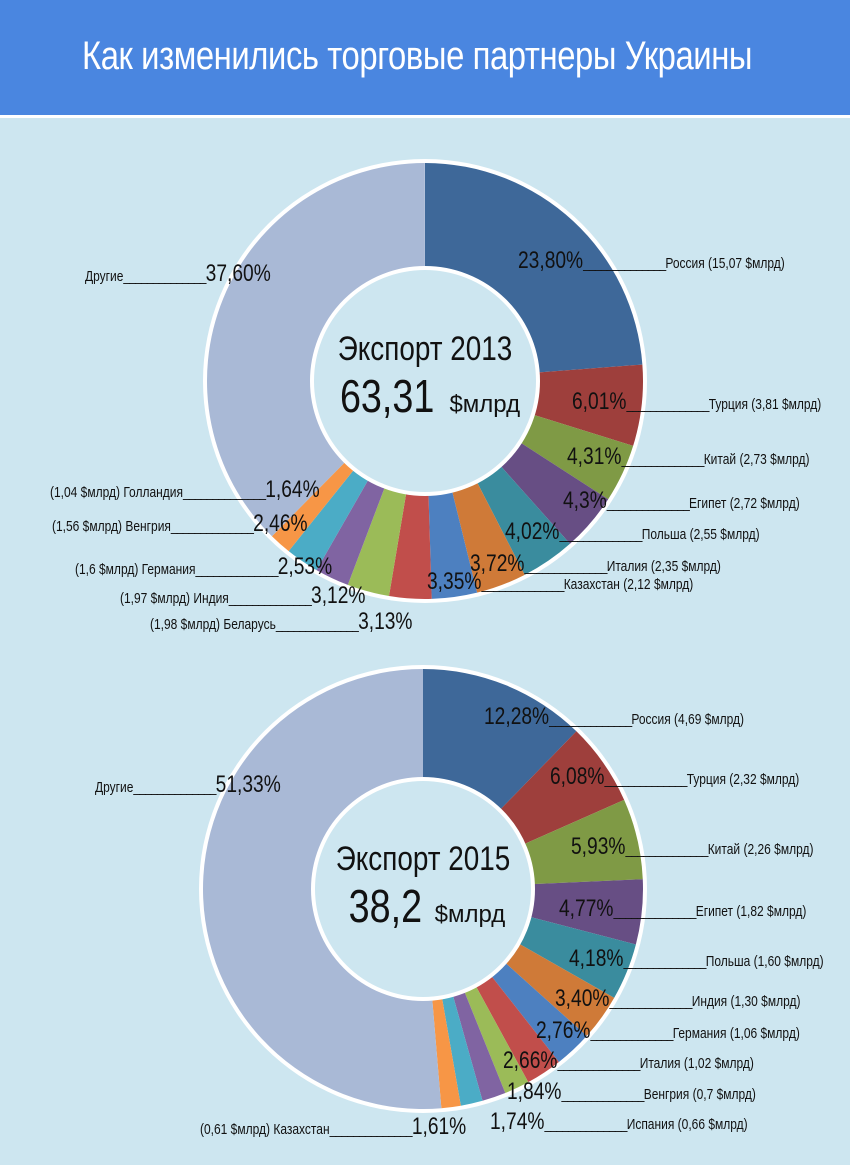 This screenshot has width=850, height=1165. Describe the element at coordinates (439, 1126) in the screenshot. I see `data-label-percent: 1,61%` at that location.